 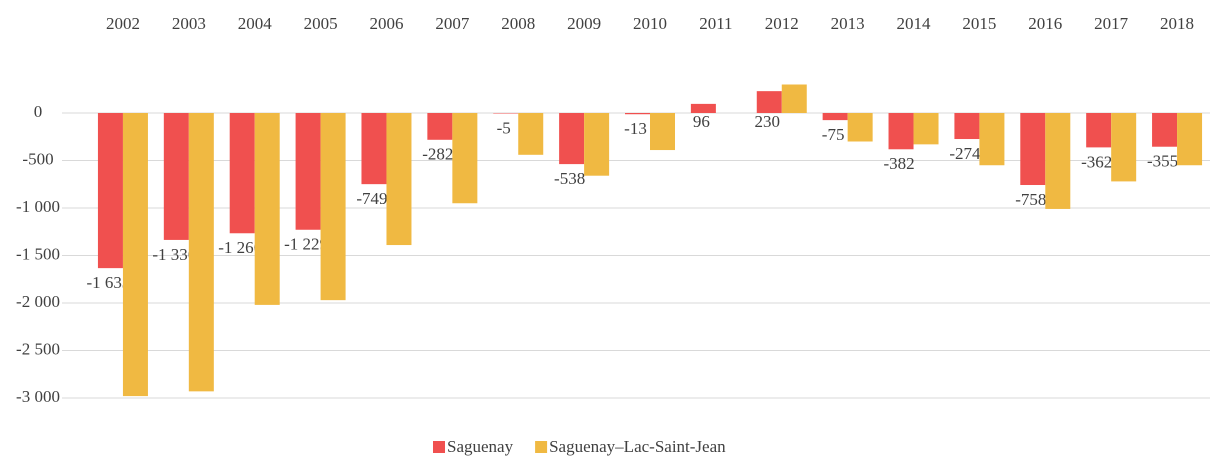 I want to click on x-tick-label: 2012, so click(x=782, y=23).